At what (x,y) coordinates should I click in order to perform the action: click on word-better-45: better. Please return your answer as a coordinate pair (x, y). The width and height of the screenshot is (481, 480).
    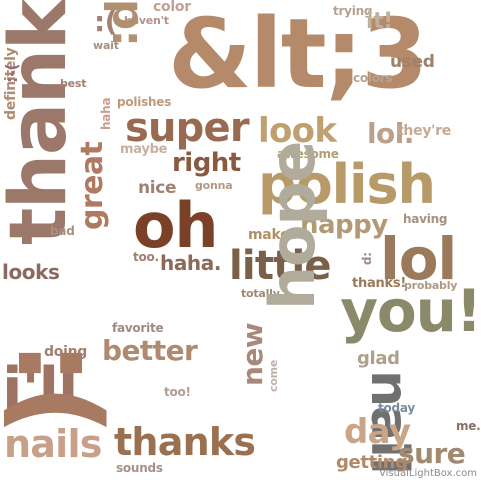
    Looking at the image, I should click on (150, 350).